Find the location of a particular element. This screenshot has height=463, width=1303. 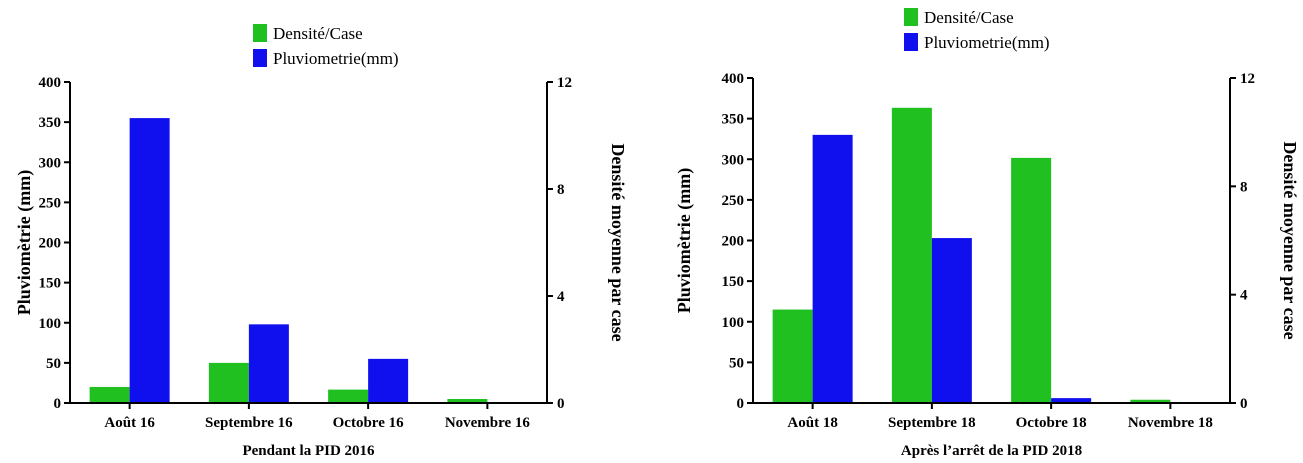

x-axis-title: Pendant la PID 2016 is located at coordinates (308, 451).